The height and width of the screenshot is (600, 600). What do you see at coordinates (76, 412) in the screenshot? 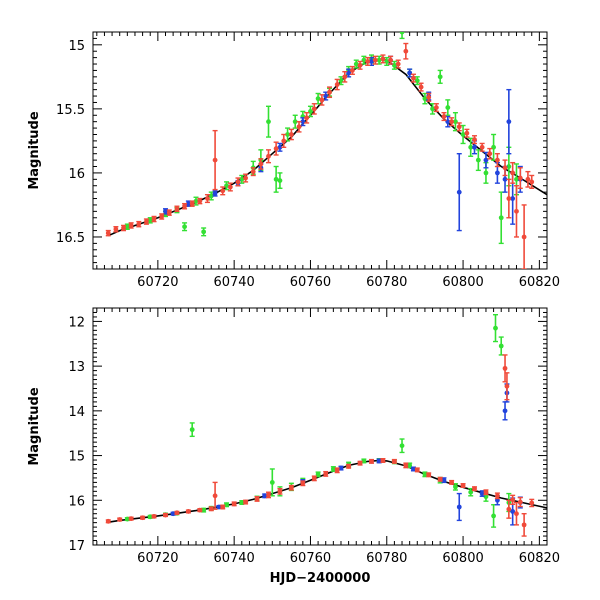
I see `y-tick-label: 14` at bounding box center [76, 412].